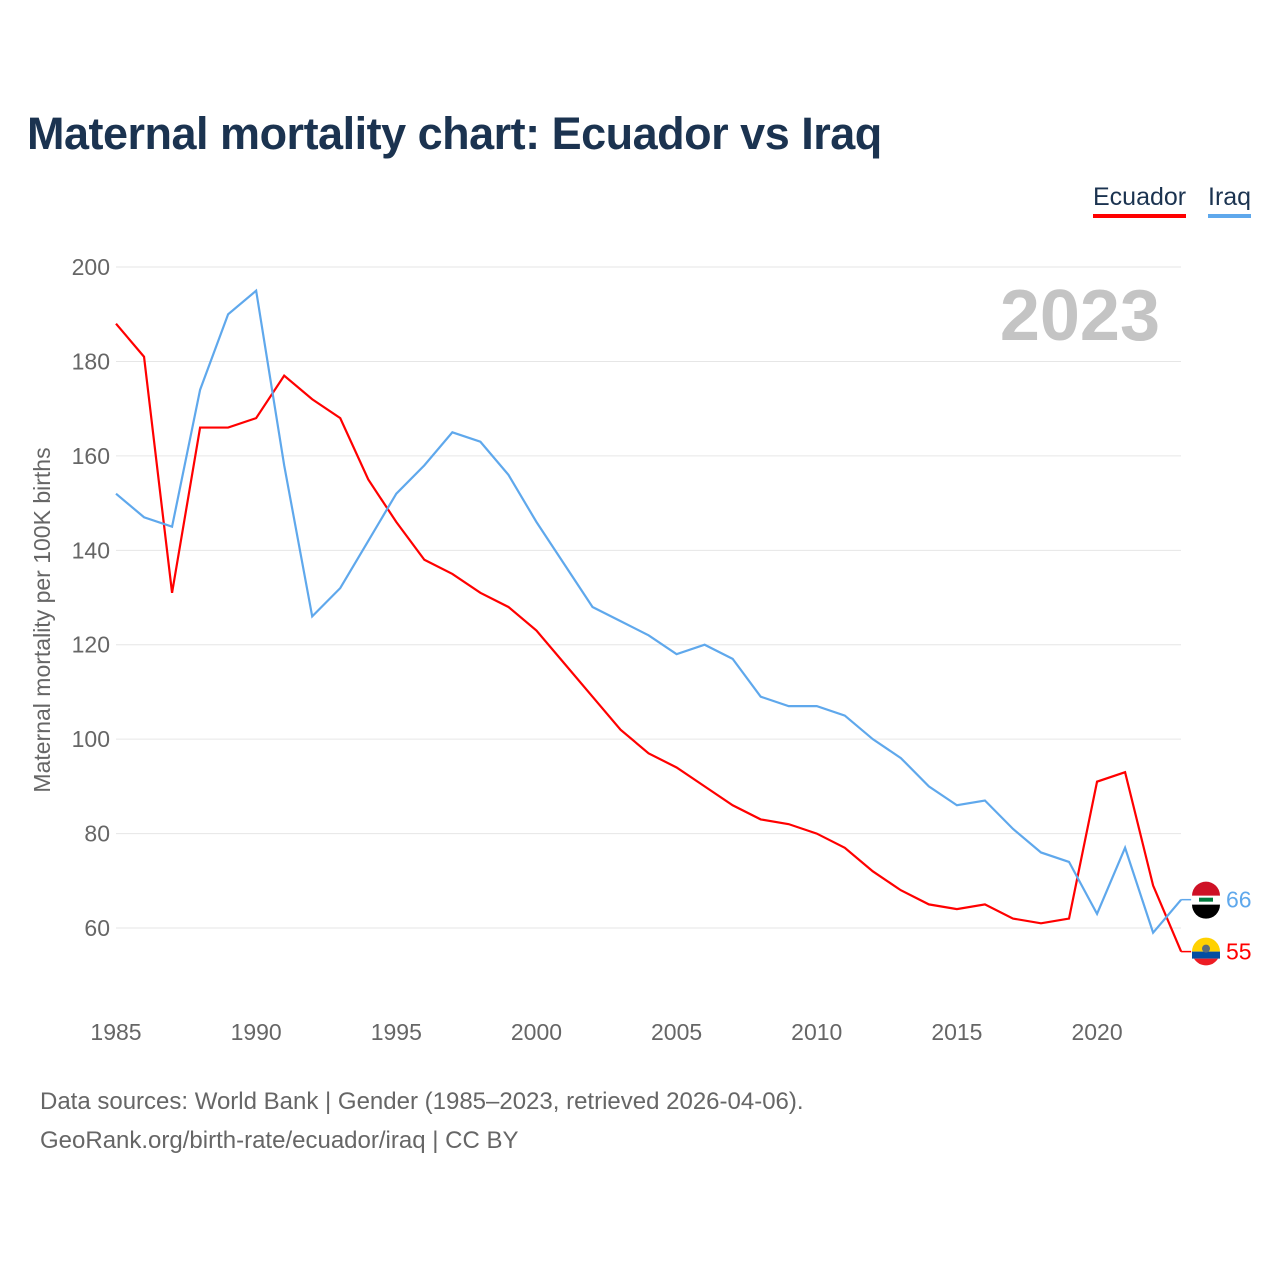  Describe the element at coordinates (97, 928) in the screenshot. I see `y-tick-label: 60` at that location.